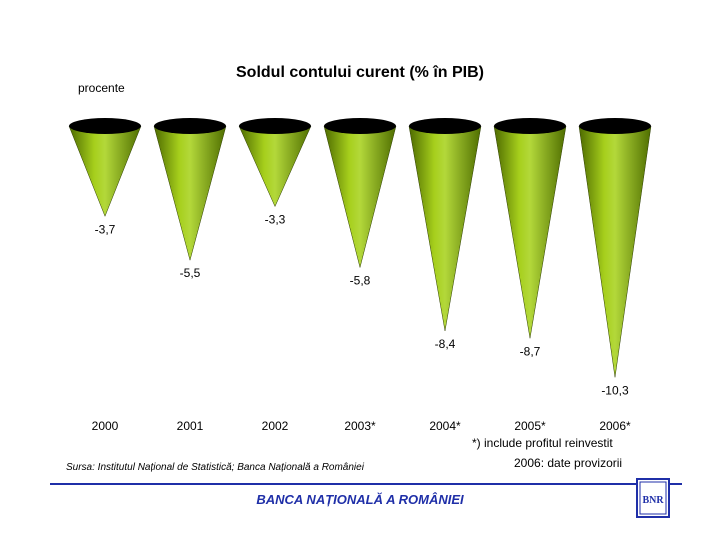  I want to click on bnr-monogram-logo: BNR, so click(653, 498).